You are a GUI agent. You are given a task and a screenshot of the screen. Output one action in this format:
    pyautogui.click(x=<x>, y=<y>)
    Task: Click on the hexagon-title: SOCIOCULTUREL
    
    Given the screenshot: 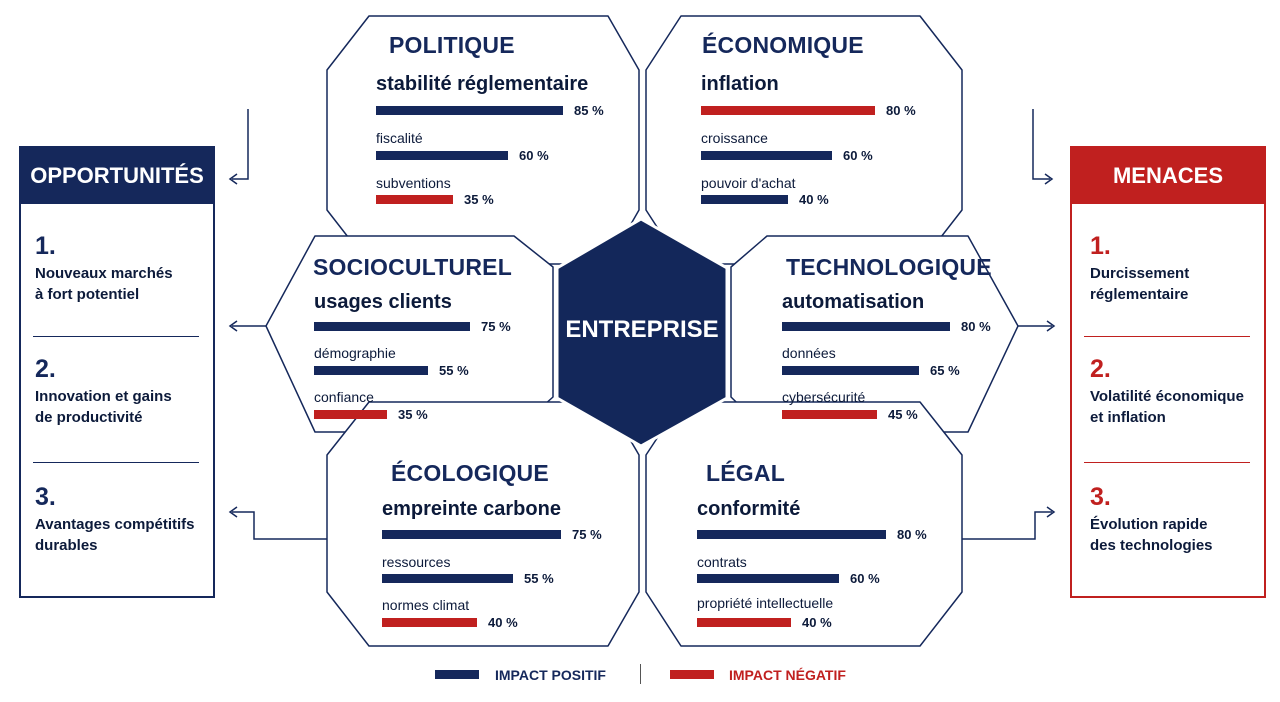 What is the action you would take?
    pyautogui.click(x=412, y=267)
    